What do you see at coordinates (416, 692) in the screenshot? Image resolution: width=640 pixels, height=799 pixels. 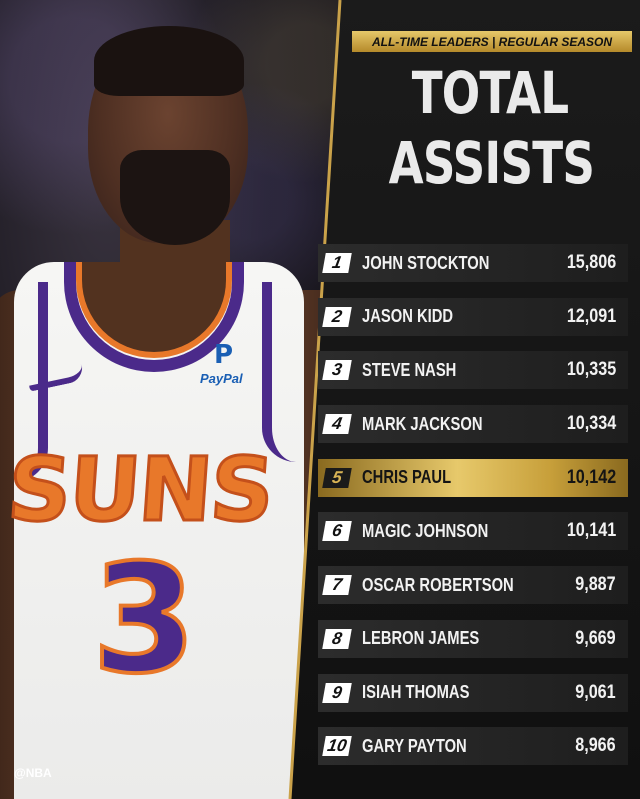 I see `player-name: ISIAH THOMAS` at bounding box center [416, 692].